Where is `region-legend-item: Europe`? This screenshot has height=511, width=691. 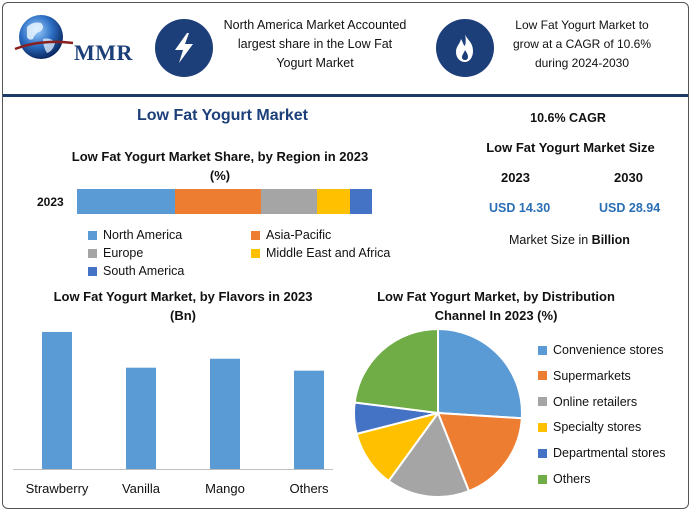 region-legend-item: Europe is located at coordinates (115, 253).